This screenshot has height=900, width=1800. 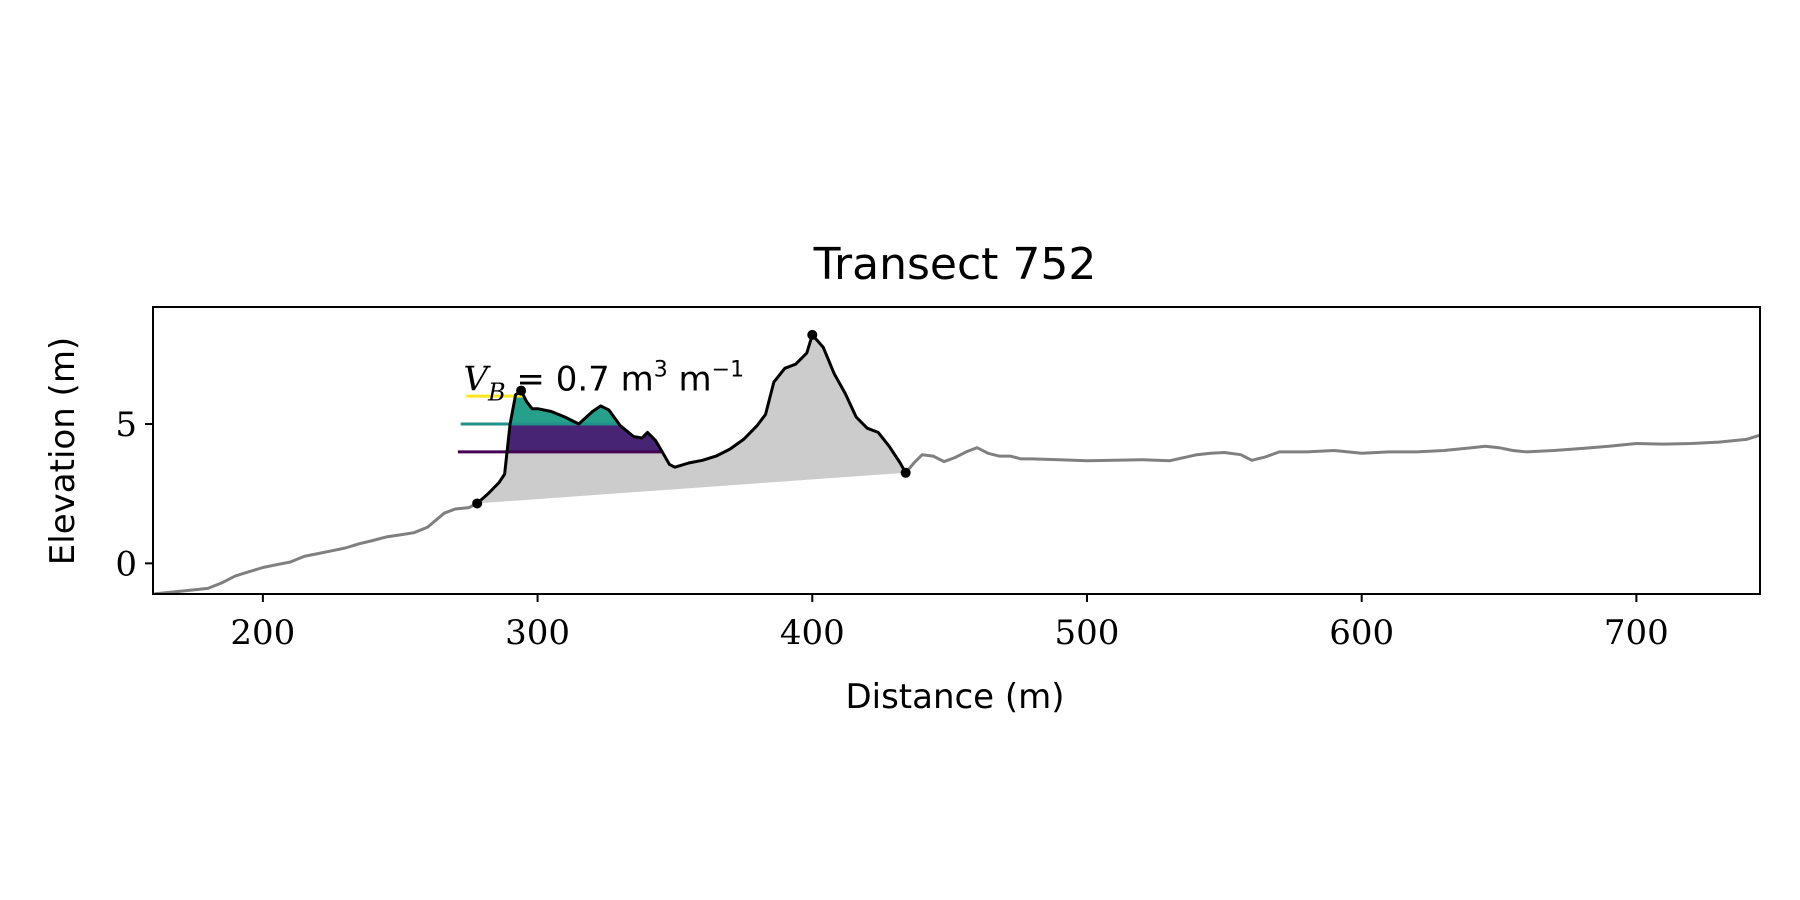 What do you see at coordinates (1361, 633) in the screenshot?
I see `x-tick-label-600: 600` at bounding box center [1361, 633].